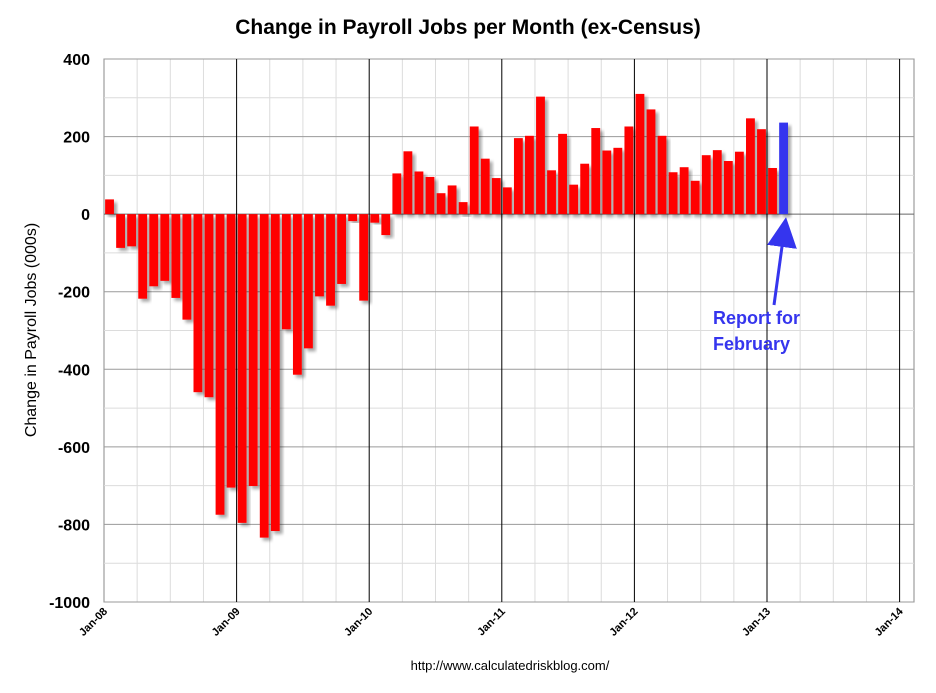 The image size is (936, 693). What do you see at coordinates (69, 332) in the screenshot?
I see `y-axis-ticks: 400 200 0 -200 -400 -600 -800 -1000` at bounding box center [69, 332].